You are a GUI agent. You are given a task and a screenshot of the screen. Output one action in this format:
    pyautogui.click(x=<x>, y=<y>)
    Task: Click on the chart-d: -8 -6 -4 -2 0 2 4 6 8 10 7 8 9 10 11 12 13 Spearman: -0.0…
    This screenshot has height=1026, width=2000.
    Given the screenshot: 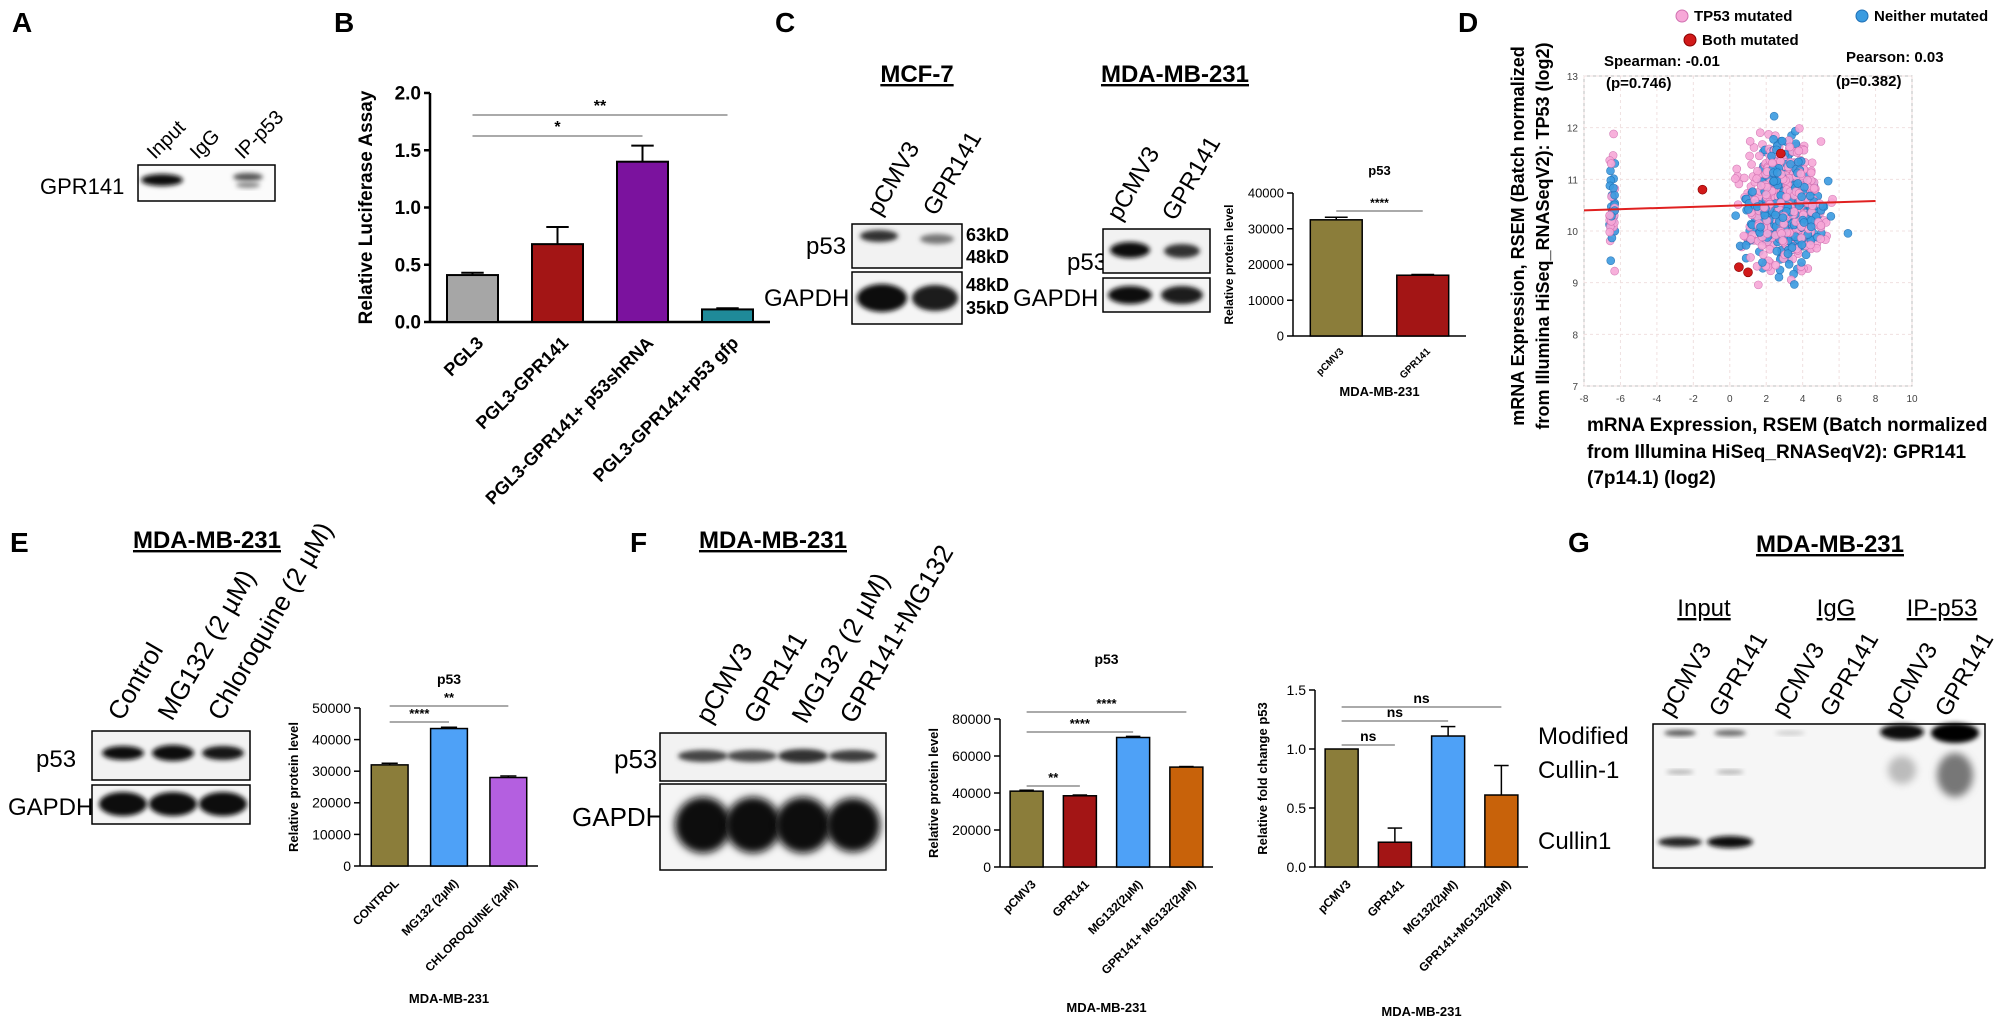 What is the action you would take?
    pyautogui.click(x=1748, y=248)
    